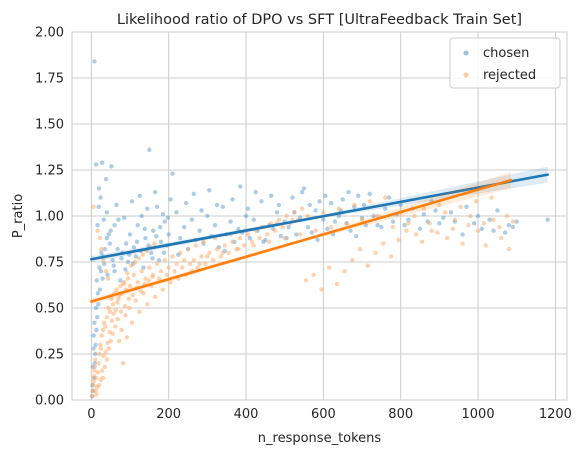 The width and height of the screenshot is (578, 453). I want to click on legend: chosen rejected, so click(505, 63).